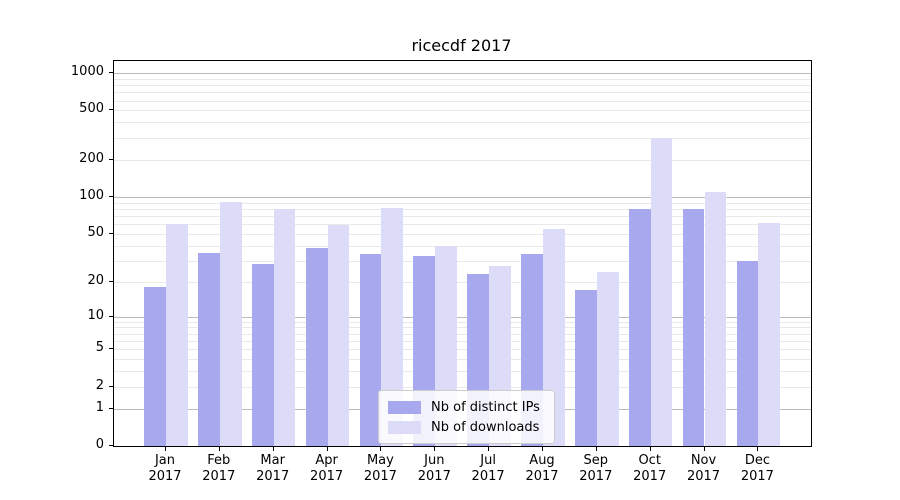  I want to click on y-tick-label: 0, so click(99, 444).